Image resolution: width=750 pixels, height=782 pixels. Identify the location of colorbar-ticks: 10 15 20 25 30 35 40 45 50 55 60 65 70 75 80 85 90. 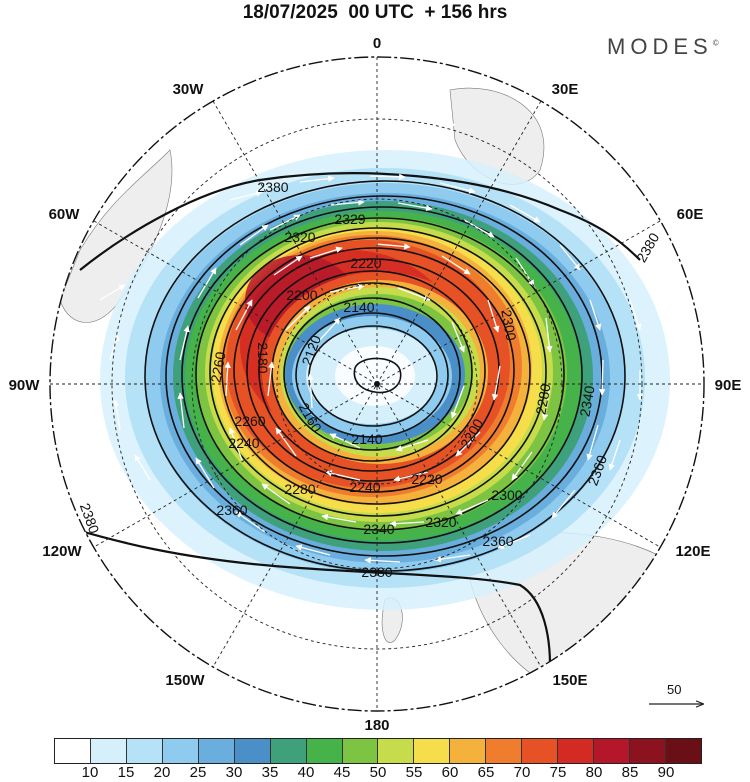
(378, 773).